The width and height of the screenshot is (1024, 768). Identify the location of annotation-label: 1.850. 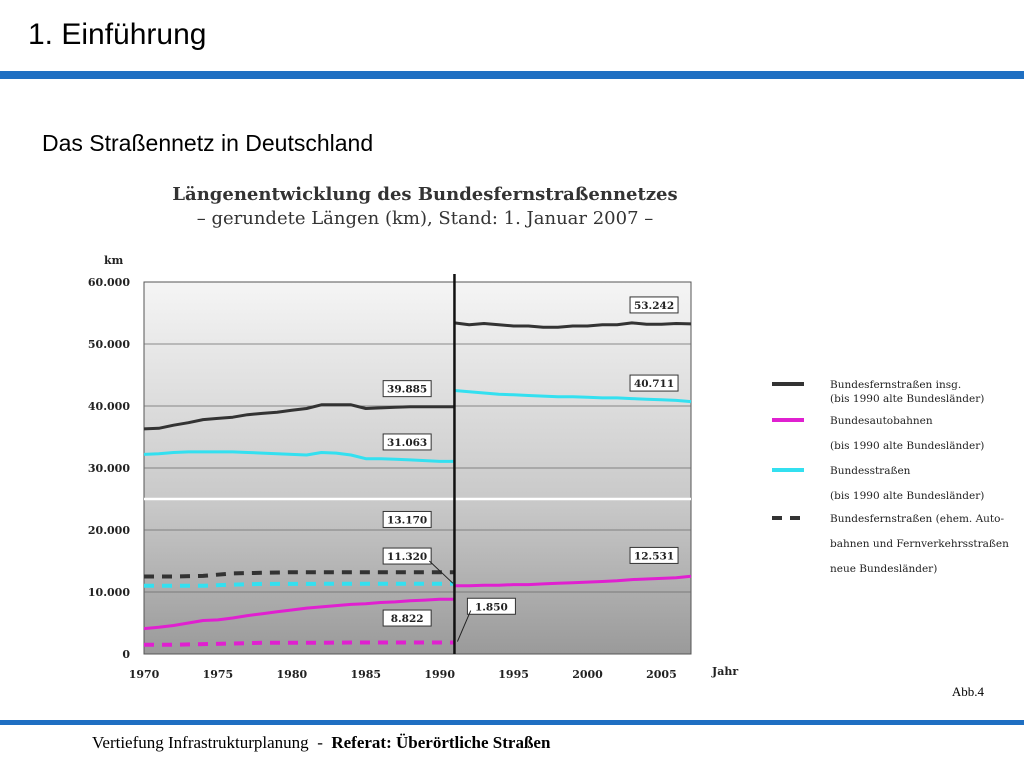
(491, 607).